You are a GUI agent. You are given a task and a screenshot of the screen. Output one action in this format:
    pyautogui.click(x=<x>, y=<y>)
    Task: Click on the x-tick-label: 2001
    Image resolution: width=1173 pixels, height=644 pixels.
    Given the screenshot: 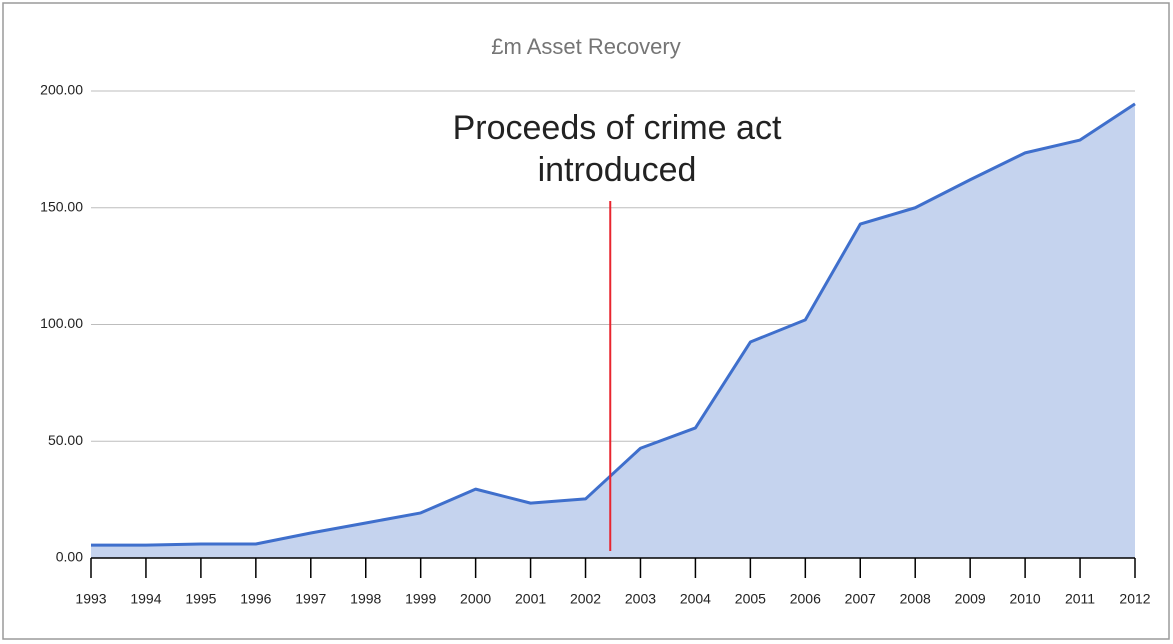 What is the action you would take?
    pyautogui.click(x=530, y=599)
    